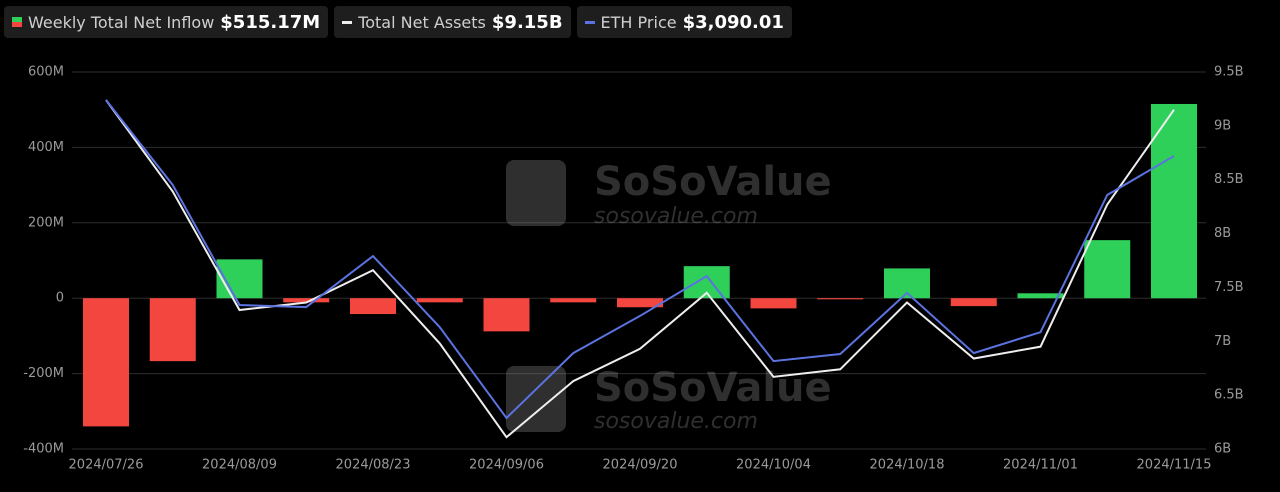 This screenshot has height=492, width=1280. Describe the element at coordinates (733, 22) in the screenshot. I see `legend-value: $3,090.01` at that location.